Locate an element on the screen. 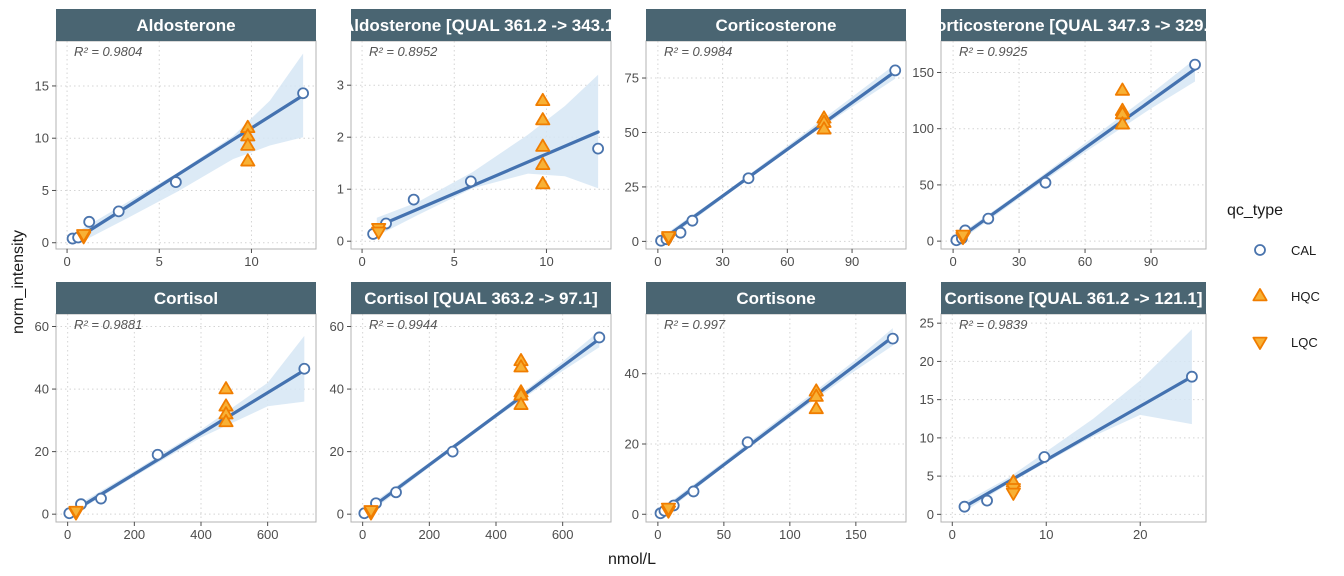 This screenshot has width=1344, height=576. axis-ticks: 0 5 10 0 5 10 15 is located at coordinates (147, 173).